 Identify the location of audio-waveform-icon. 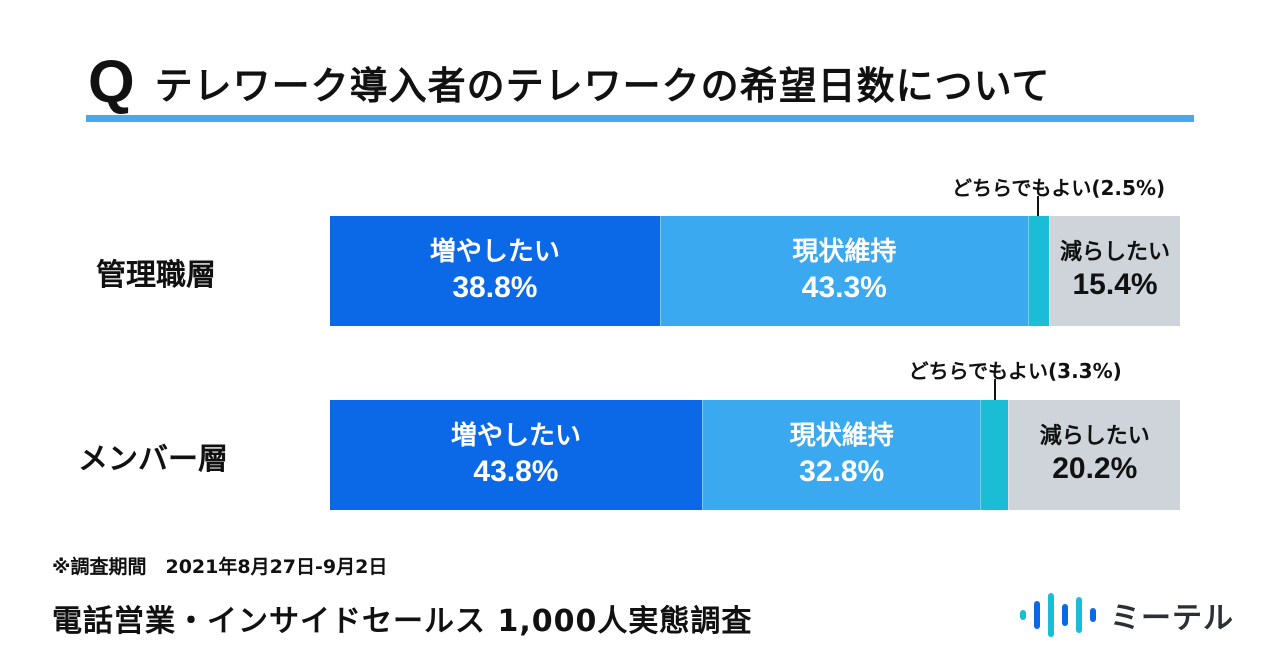
(1058, 615).